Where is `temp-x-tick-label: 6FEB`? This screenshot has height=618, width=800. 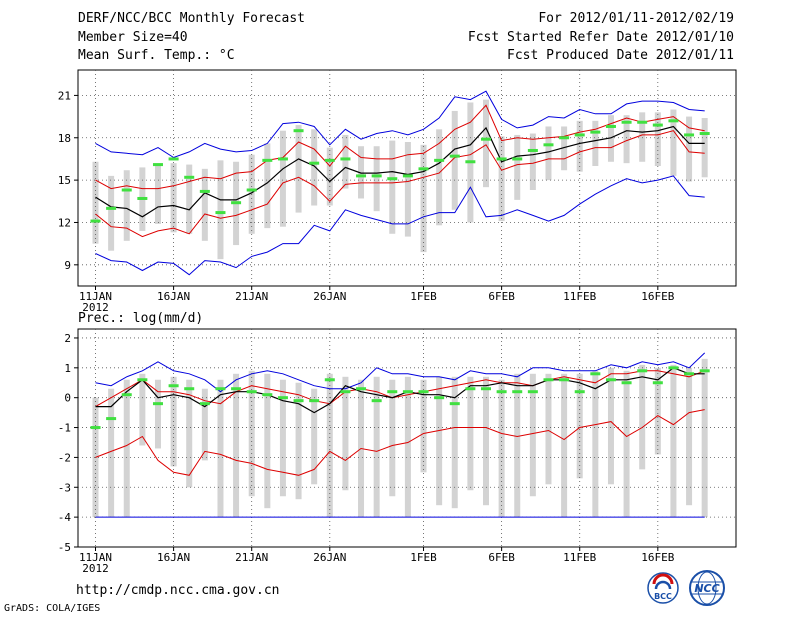
temp-x-tick-label: 6FEB is located at coordinates (501, 296).